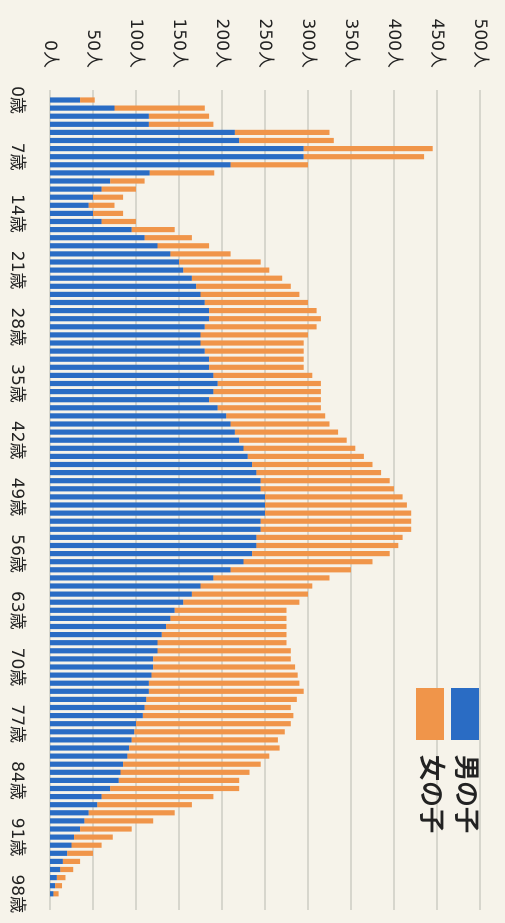 The image size is (505, 923). I want to click on x-tick-label: 35歳, so click(17, 383).